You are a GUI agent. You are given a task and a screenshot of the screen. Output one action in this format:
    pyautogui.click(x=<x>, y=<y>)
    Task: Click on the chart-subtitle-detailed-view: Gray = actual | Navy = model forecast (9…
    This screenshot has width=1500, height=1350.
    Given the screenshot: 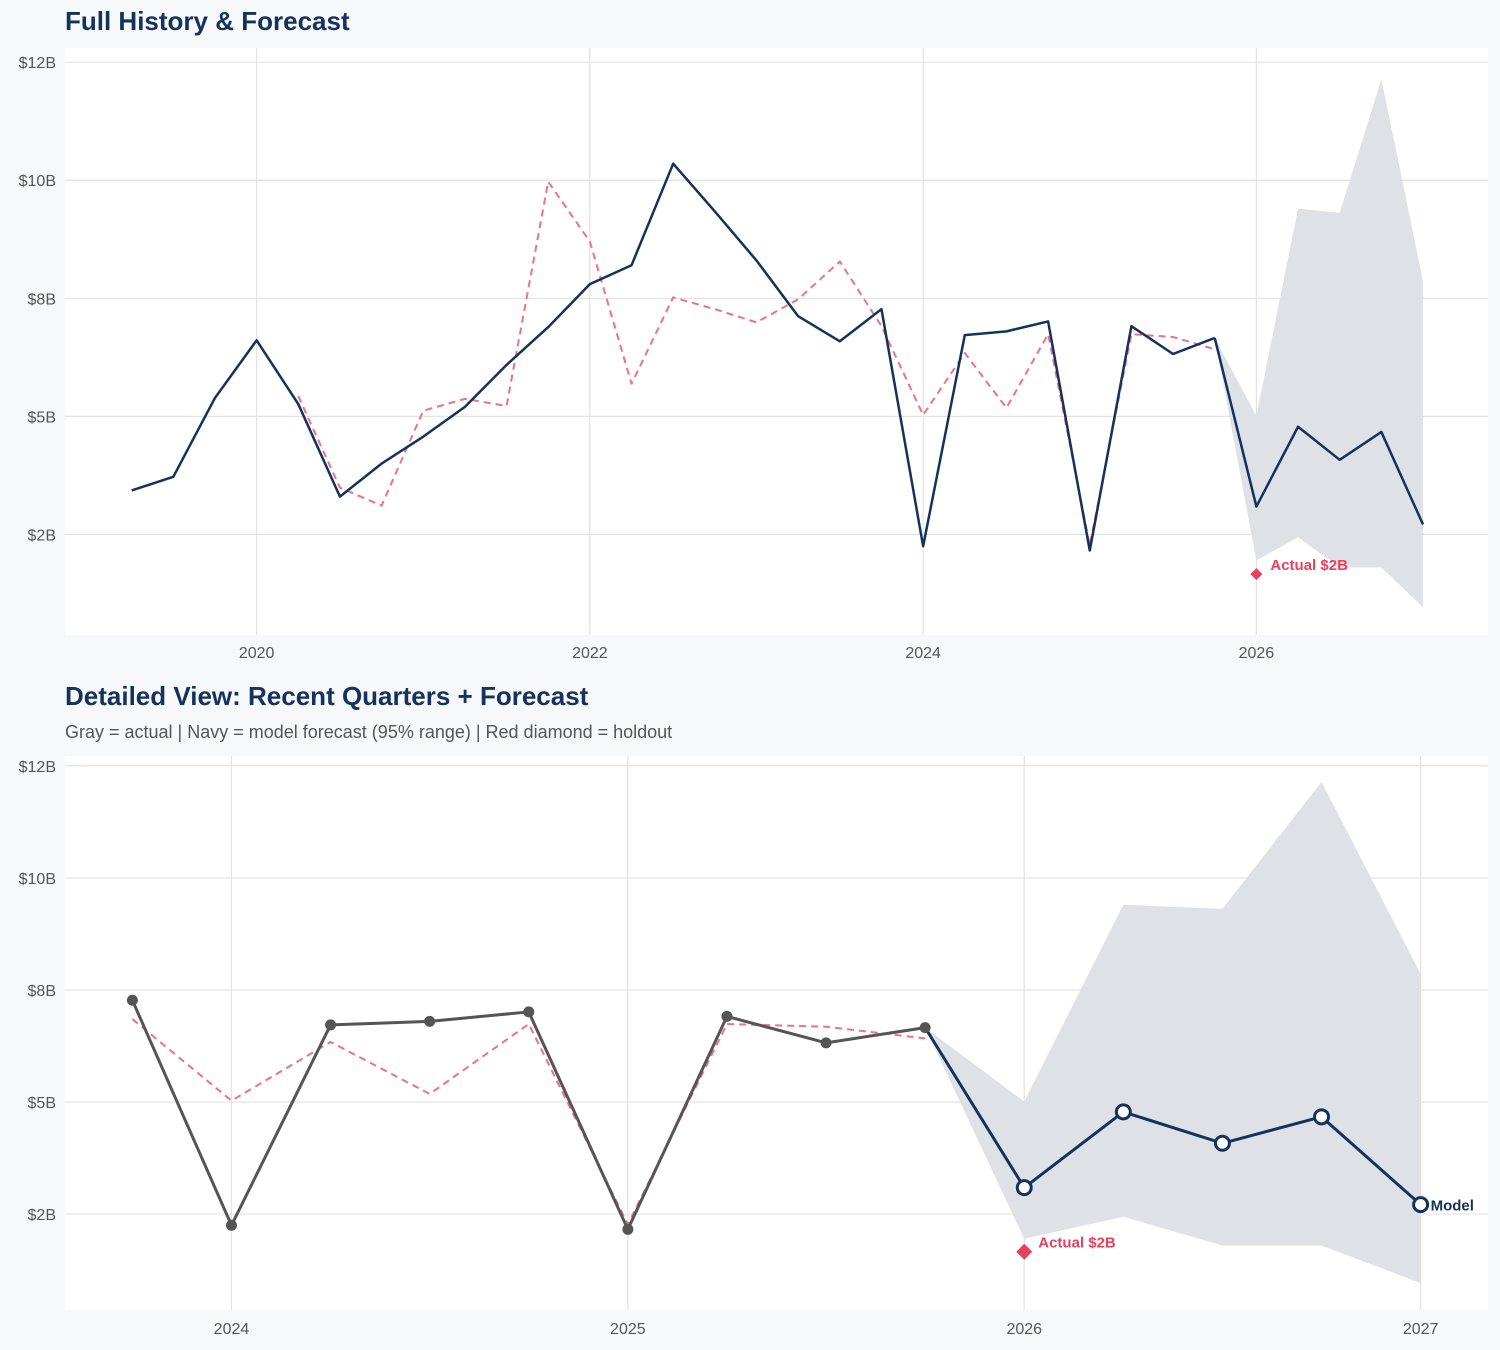 What is the action you would take?
    pyautogui.click(x=369, y=732)
    